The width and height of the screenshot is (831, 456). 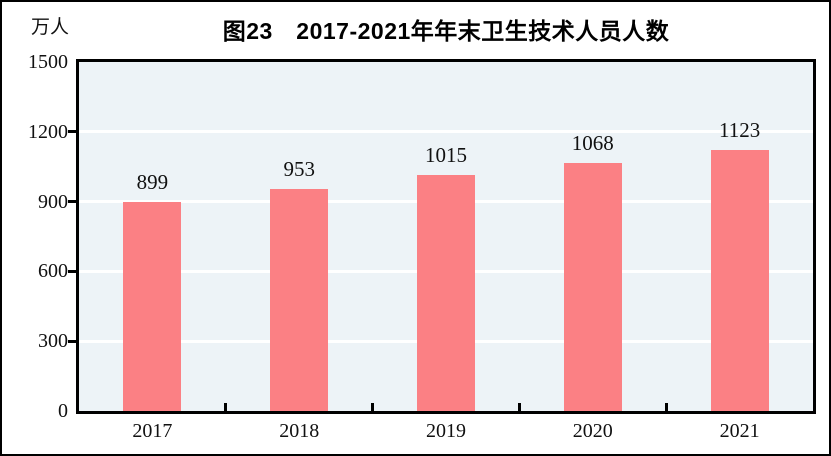 I want to click on bar-2021, so click(x=739, y=280).